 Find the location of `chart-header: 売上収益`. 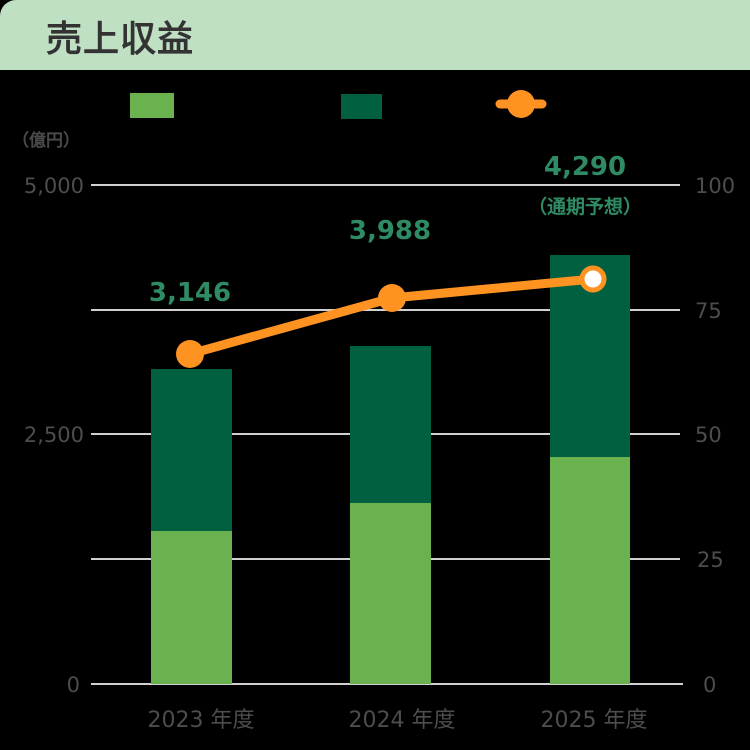

chart-header: 売上収益 is located at coordinates (375, 35).